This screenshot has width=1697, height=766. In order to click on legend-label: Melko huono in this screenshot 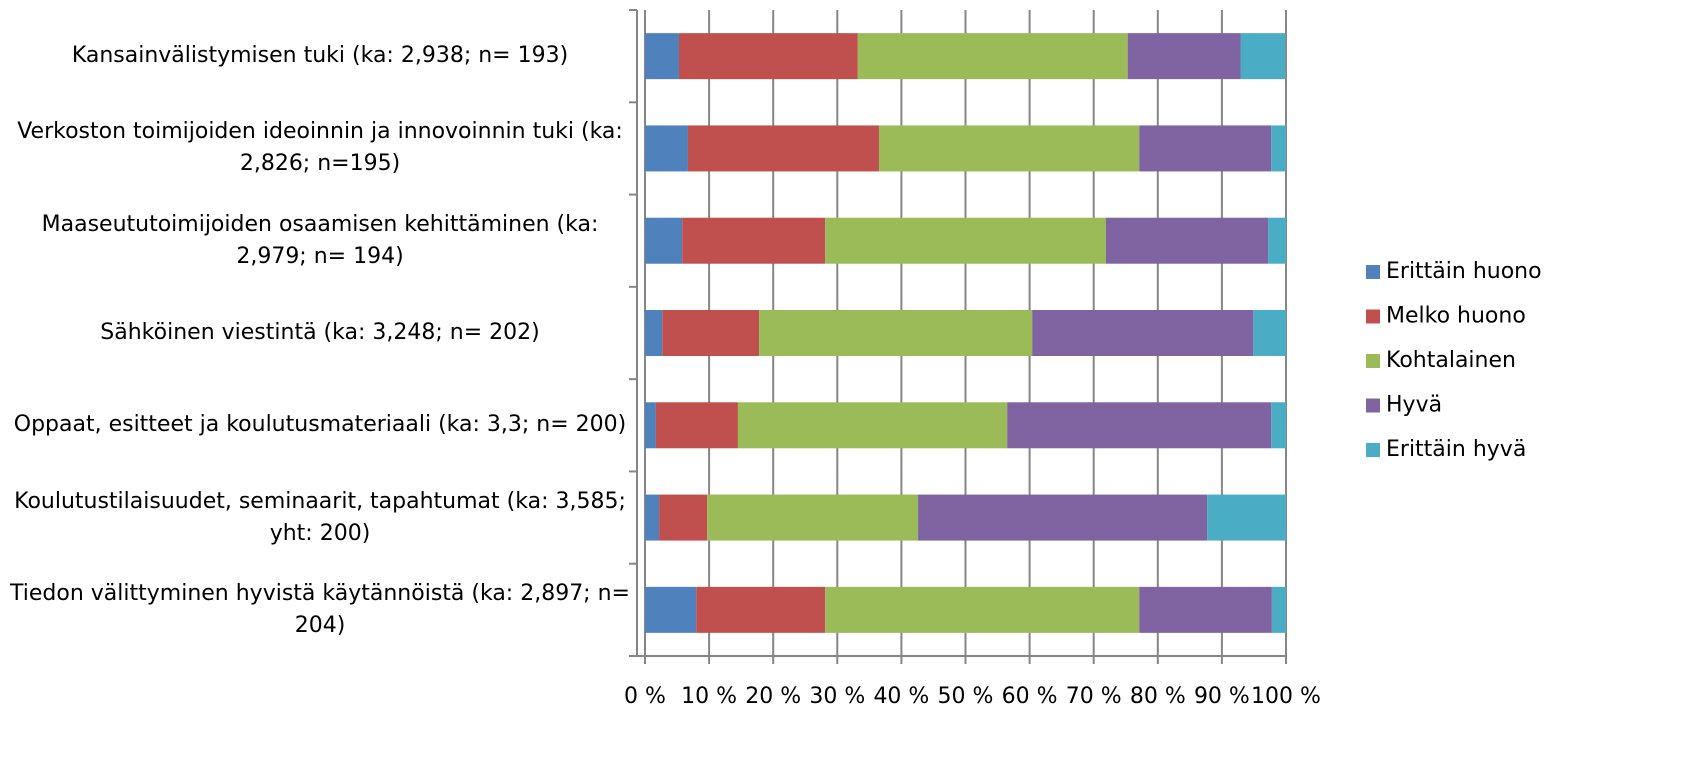, I will do `click(1456, 316)`.